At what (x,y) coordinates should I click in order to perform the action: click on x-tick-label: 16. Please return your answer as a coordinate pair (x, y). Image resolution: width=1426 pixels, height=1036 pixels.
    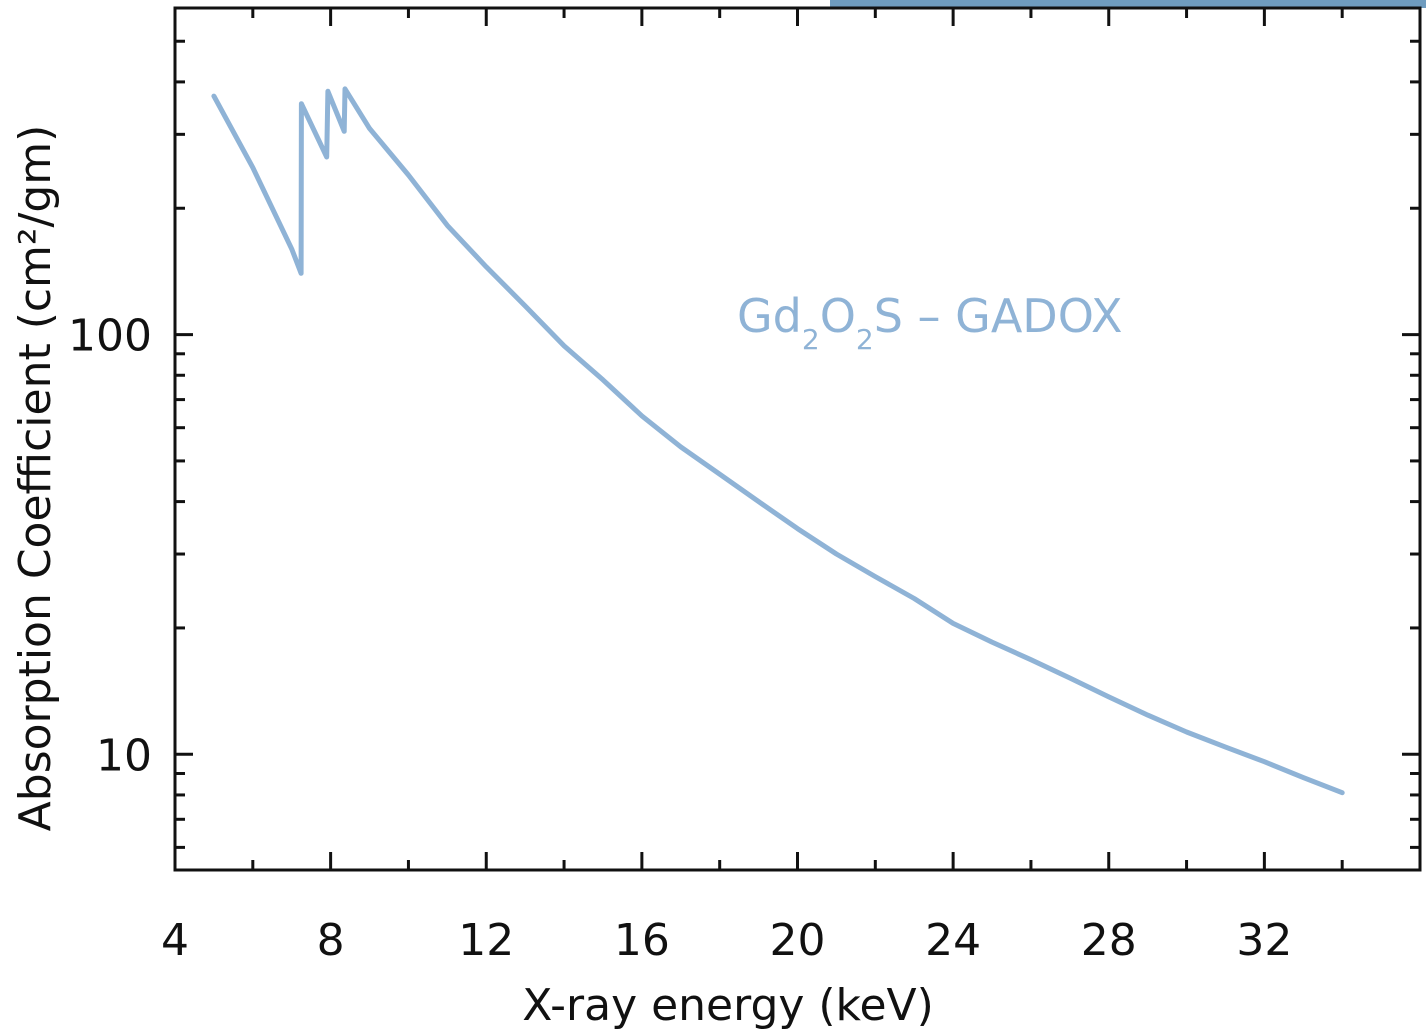
    Looking at the image, I should click on (642, 940).